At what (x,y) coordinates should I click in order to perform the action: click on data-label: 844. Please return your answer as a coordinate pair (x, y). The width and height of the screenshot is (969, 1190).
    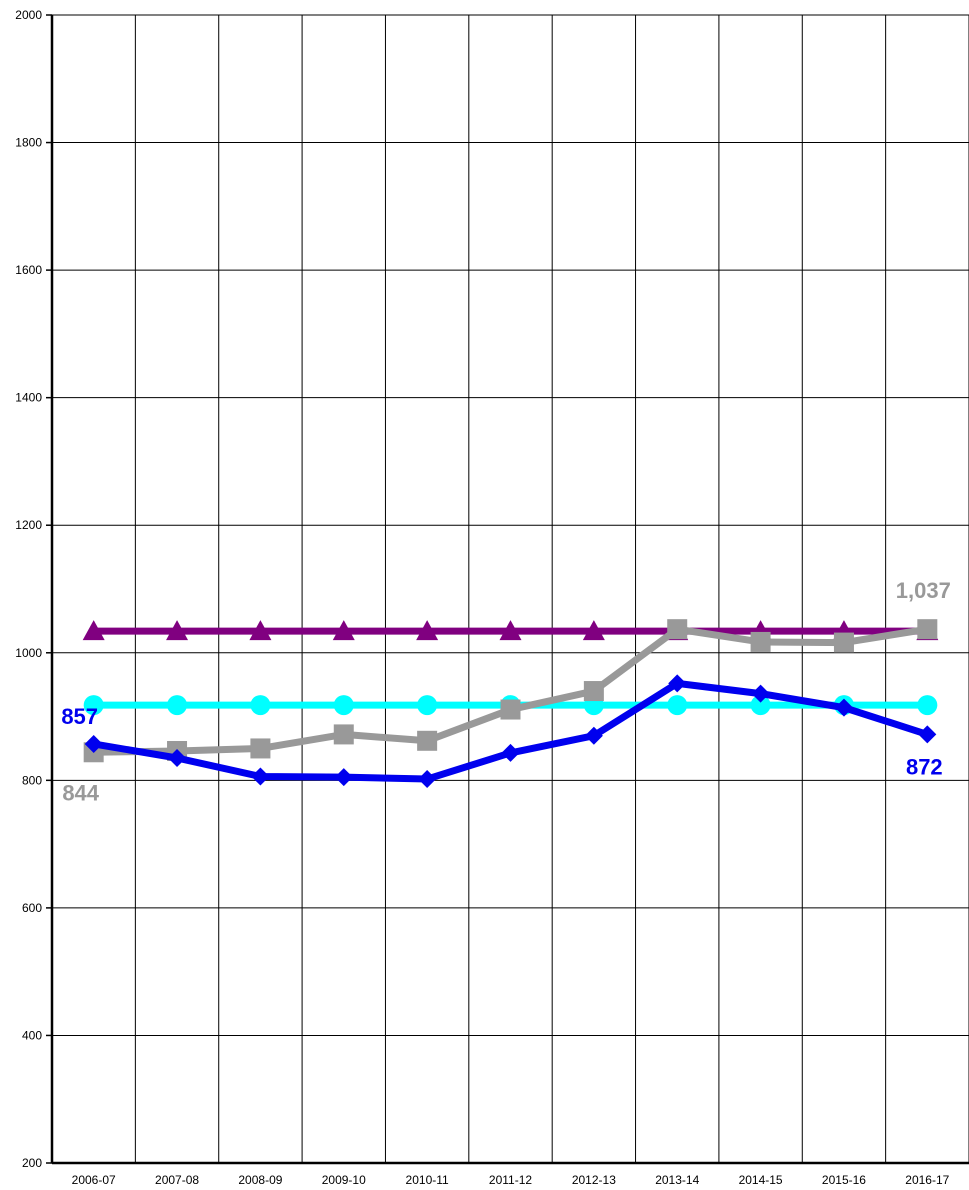
    Looking at the image, I should click on (80, 792).